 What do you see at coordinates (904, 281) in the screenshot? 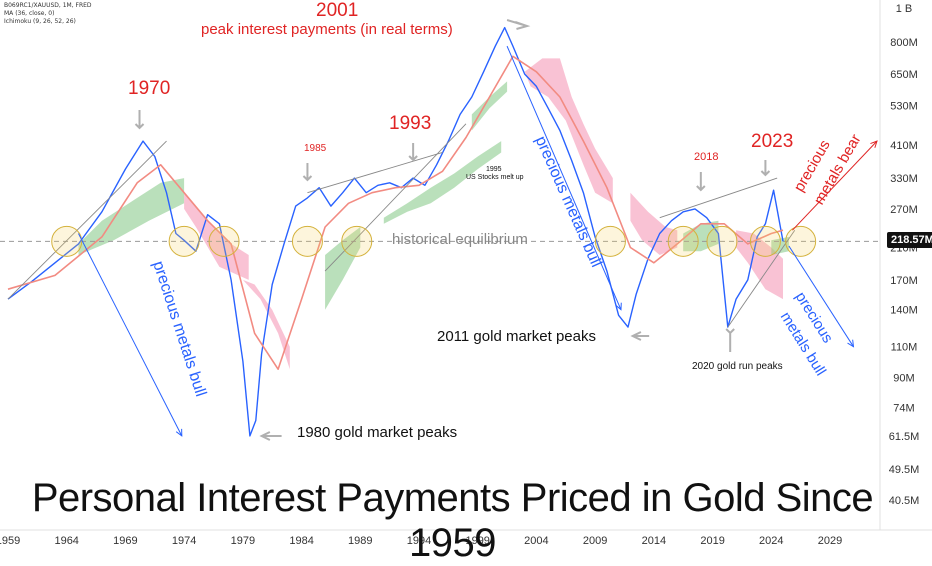
I see `y-tick-label-9: 170M` at bounding box center [904, 281].